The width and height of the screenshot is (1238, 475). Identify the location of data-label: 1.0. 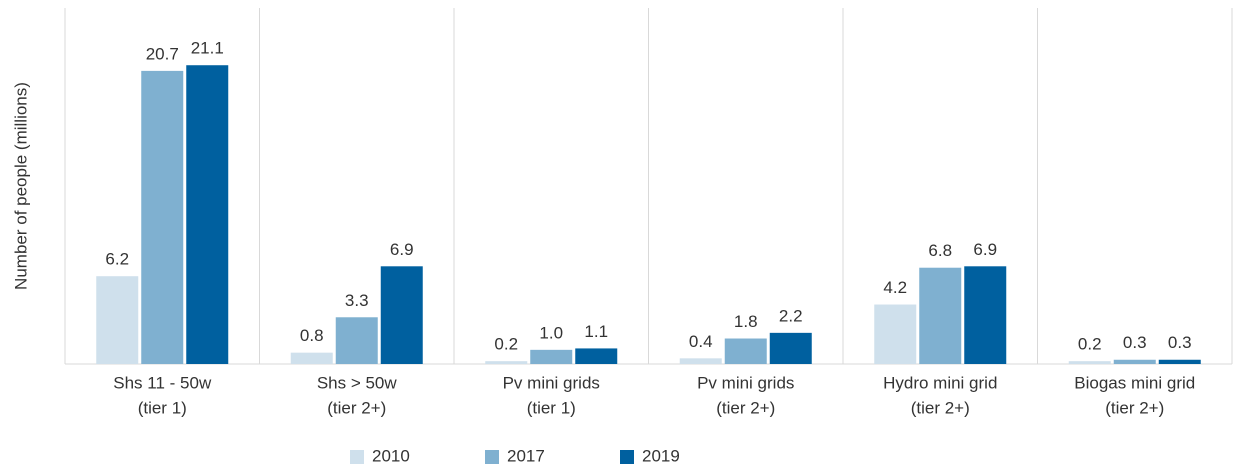
(551, 332).